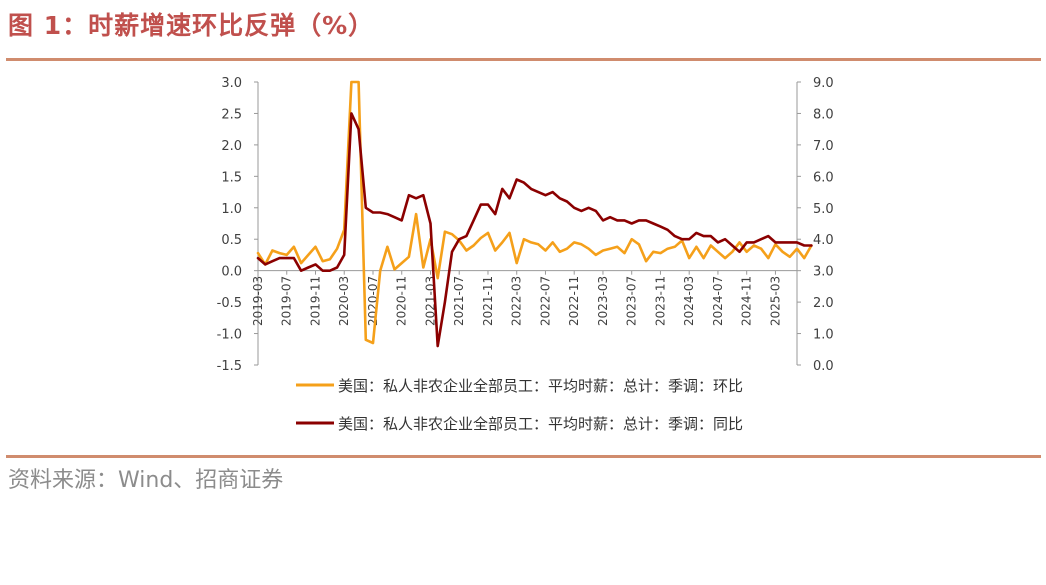 The height and width of the screenshot is (585, 1046). What do you see at coordinates (146, 480) in the screenshot?
I see `source-note: 资料来源：Wind、招商证券` at bounding box center [146, 480].